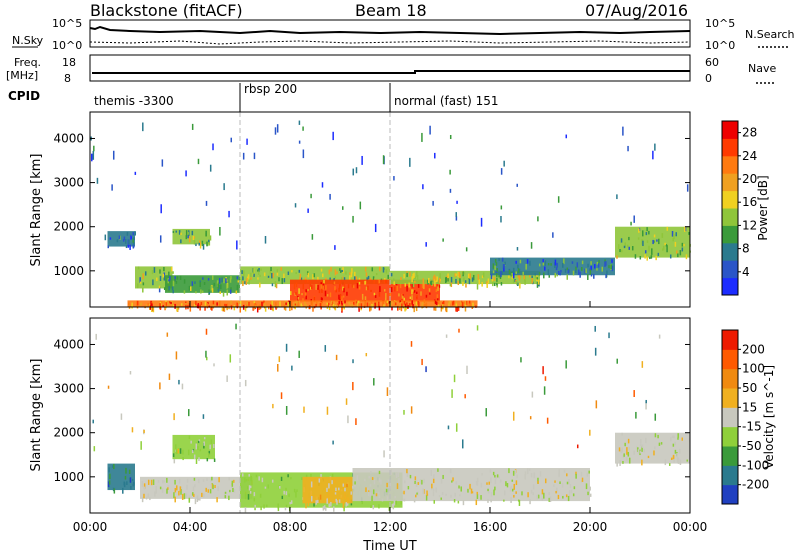 The image size is (800, 554). I want to click on nsky-panel: N.Sky 10^5 10^0 10^5 10^0 N.Search, so click(403, 34).